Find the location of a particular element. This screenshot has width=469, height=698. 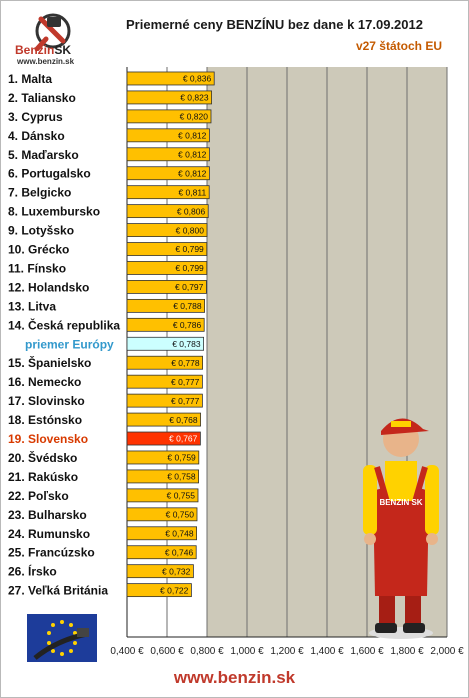

eu-flag-icon is located at coordinates (62, 638).